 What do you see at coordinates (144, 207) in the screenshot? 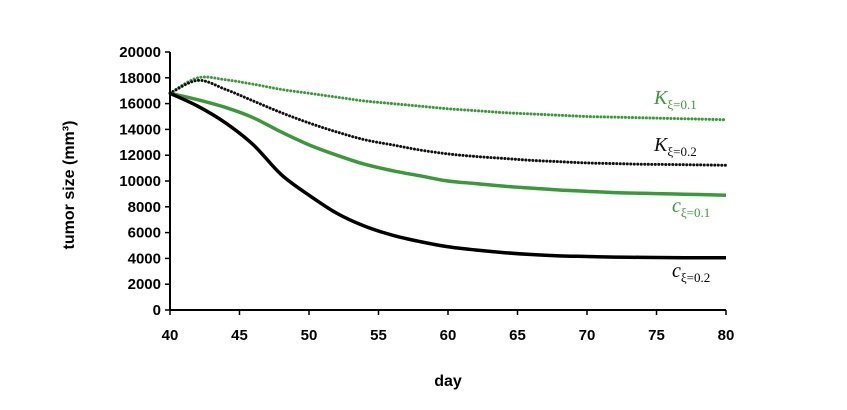
I see `y-tick-label: 8000` at bounding box center [144, 207].